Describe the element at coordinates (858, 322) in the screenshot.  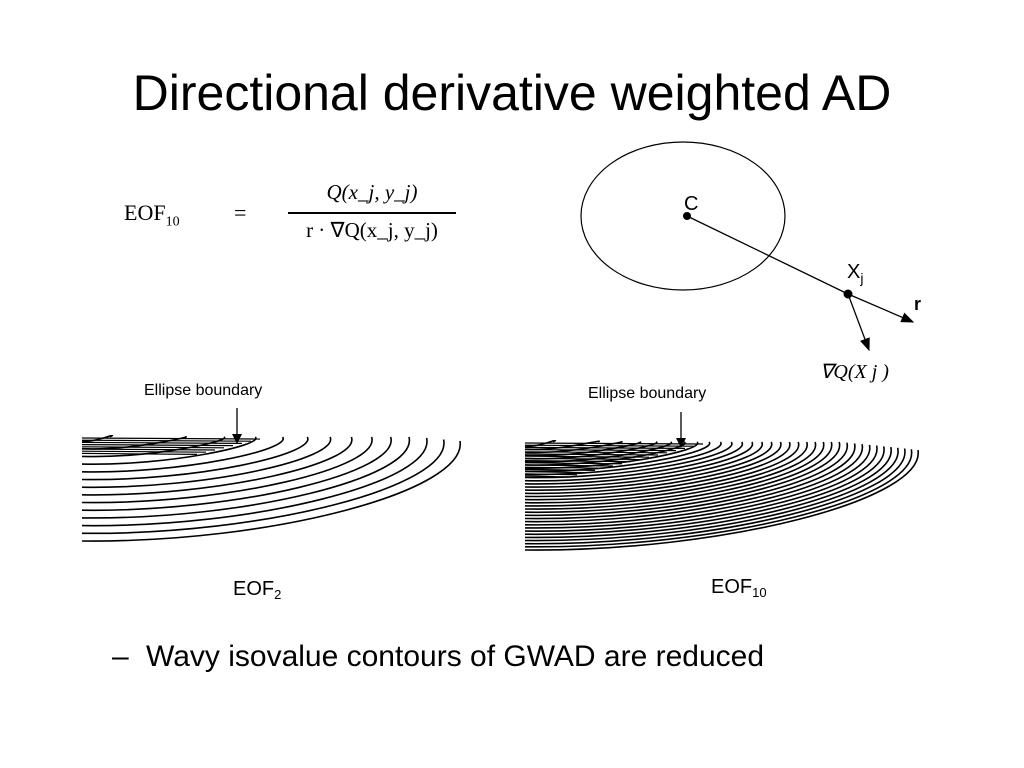
I see `gradient-arrow` at that location.